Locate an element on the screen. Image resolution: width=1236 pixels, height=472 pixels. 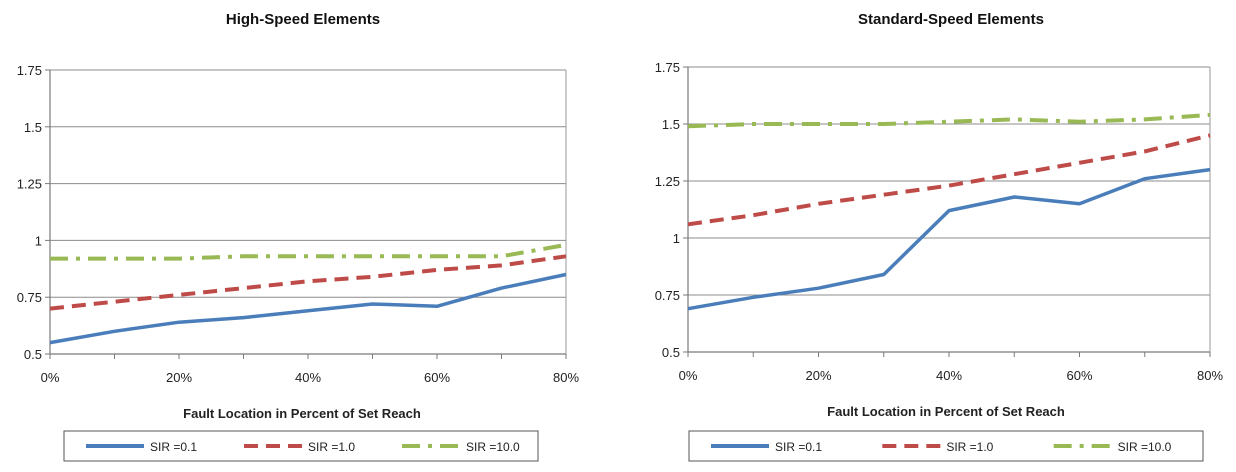
chart-title: High-Speed Elements is located at coordinates (303, 19).